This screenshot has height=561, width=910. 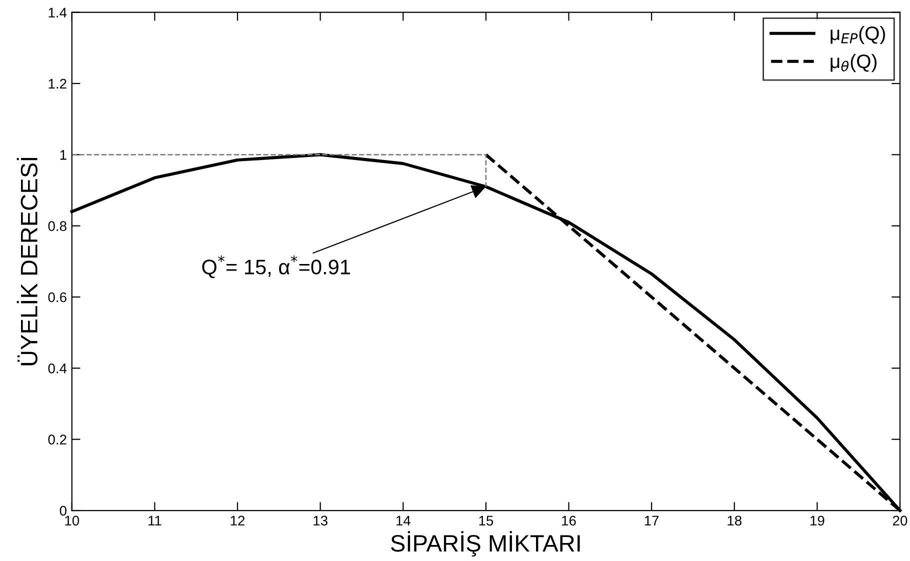 What do you see at coordinates (486, 521) in the screenshot?
I see `x-tick-label: 15` at bounding box center [486, 521].